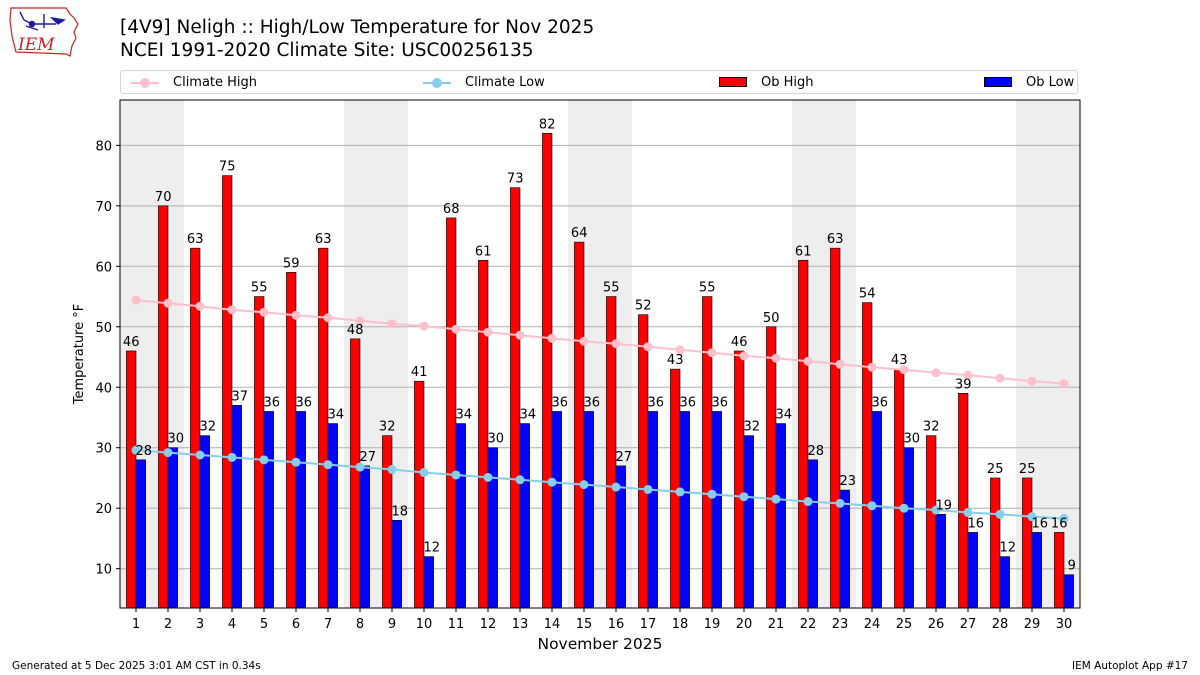 The width and height of the screenshot is (1200, 675). What do you see at coordinates (296, 624) in the screenshot?
I see `x-tick-label: 6` at bounding box center [296, 624].